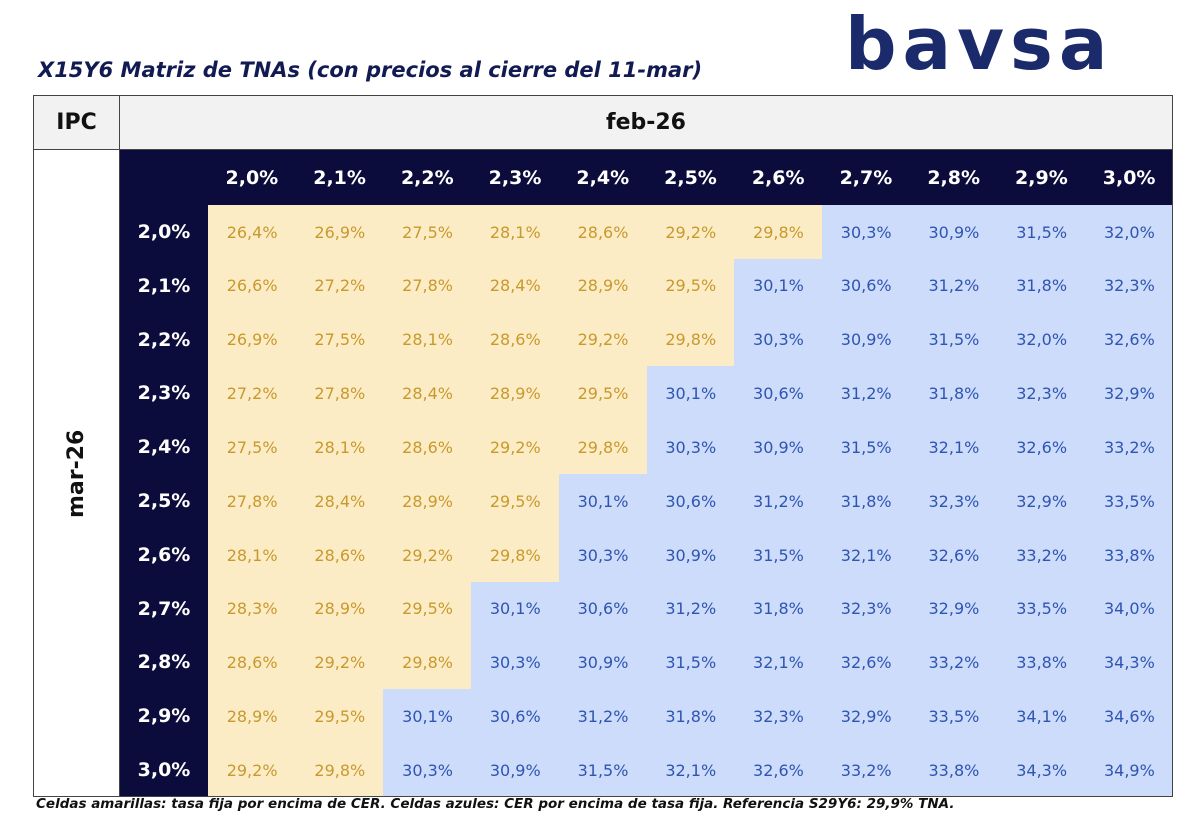 The width and height of the screenshot is (1200, 828). I want to click on column-header: 2,5%, so click(690, 177).